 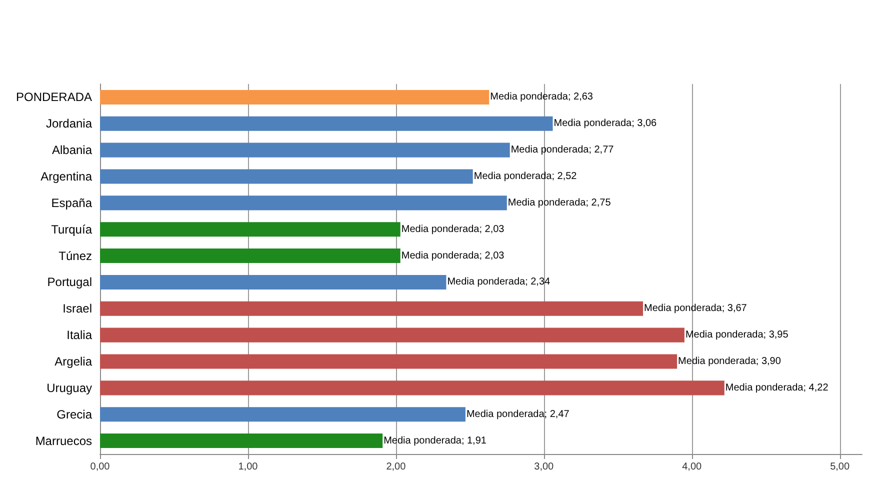 I want to click on y-tick-label: Portugal, so click(x=69, y=282).